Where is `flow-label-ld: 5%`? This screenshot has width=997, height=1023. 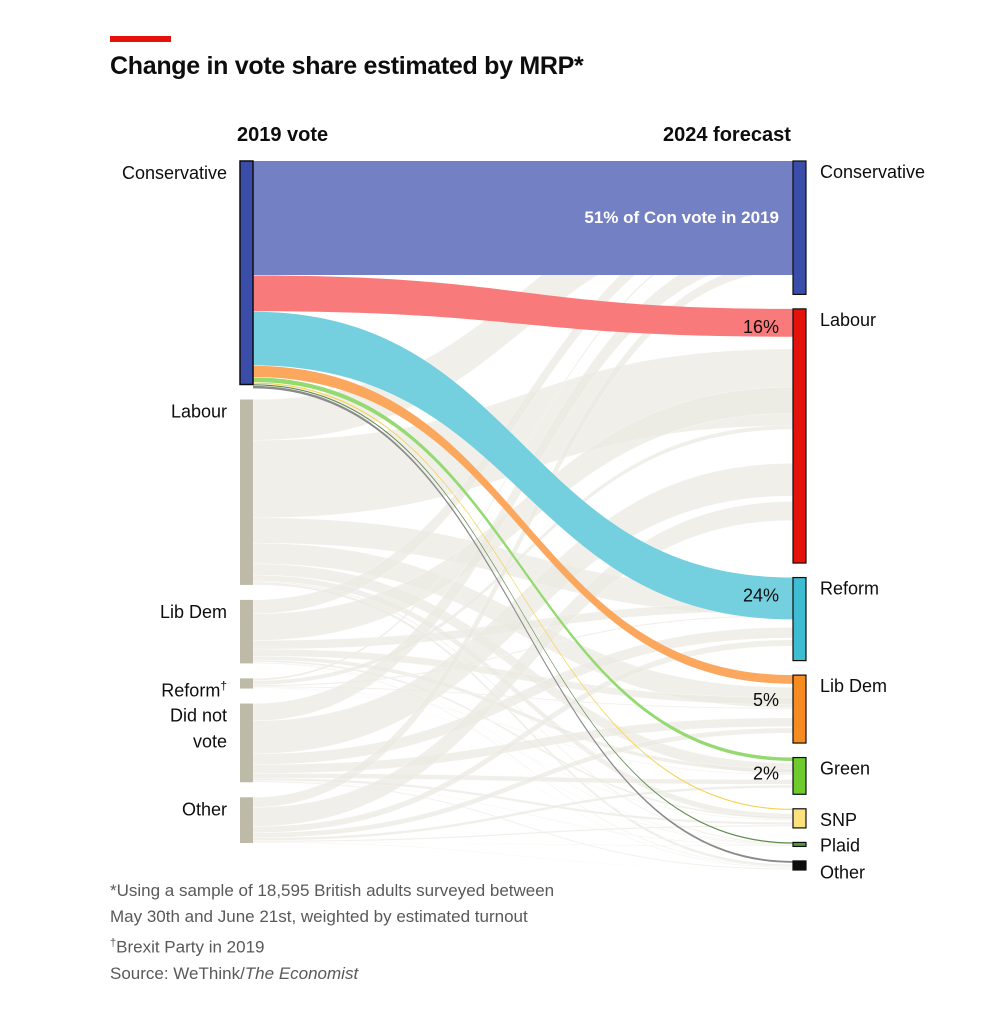 flow-label-ld: 5% is located at coordinates (766, 700).